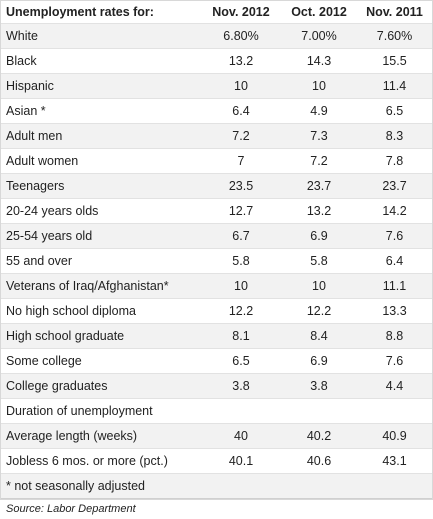 The height and width of the screenshot is (519, 433). I want to click on cell-nov-2011: 23.7, so click(394, 186).